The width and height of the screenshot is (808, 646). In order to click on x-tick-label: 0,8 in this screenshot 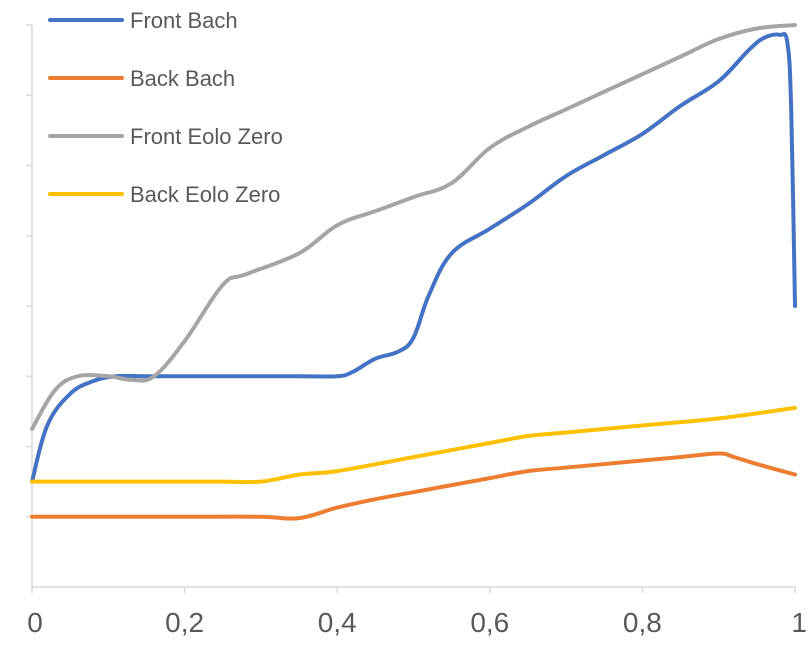, I will do `click(642, 622)`.